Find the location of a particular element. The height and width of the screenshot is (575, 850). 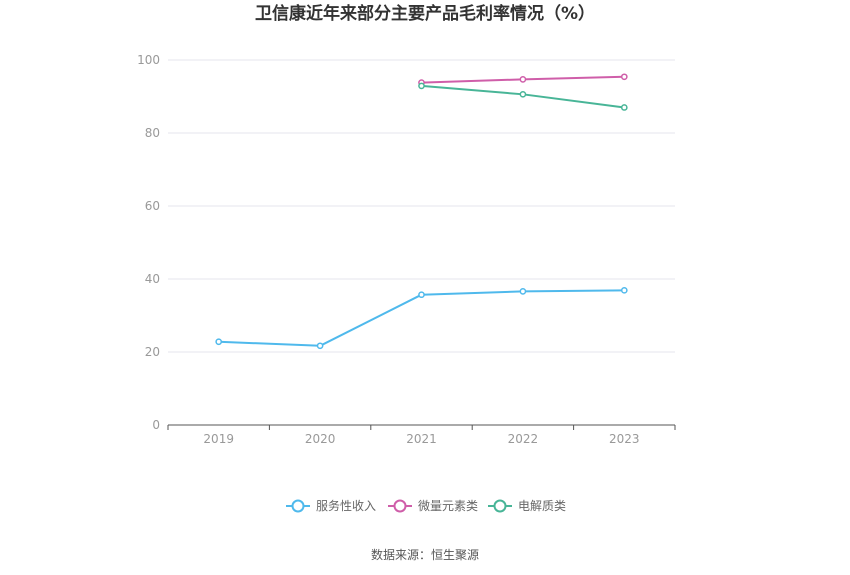

legend: 服务性收入 微量元素类 电解质类 is located at coordinates (426, 505).